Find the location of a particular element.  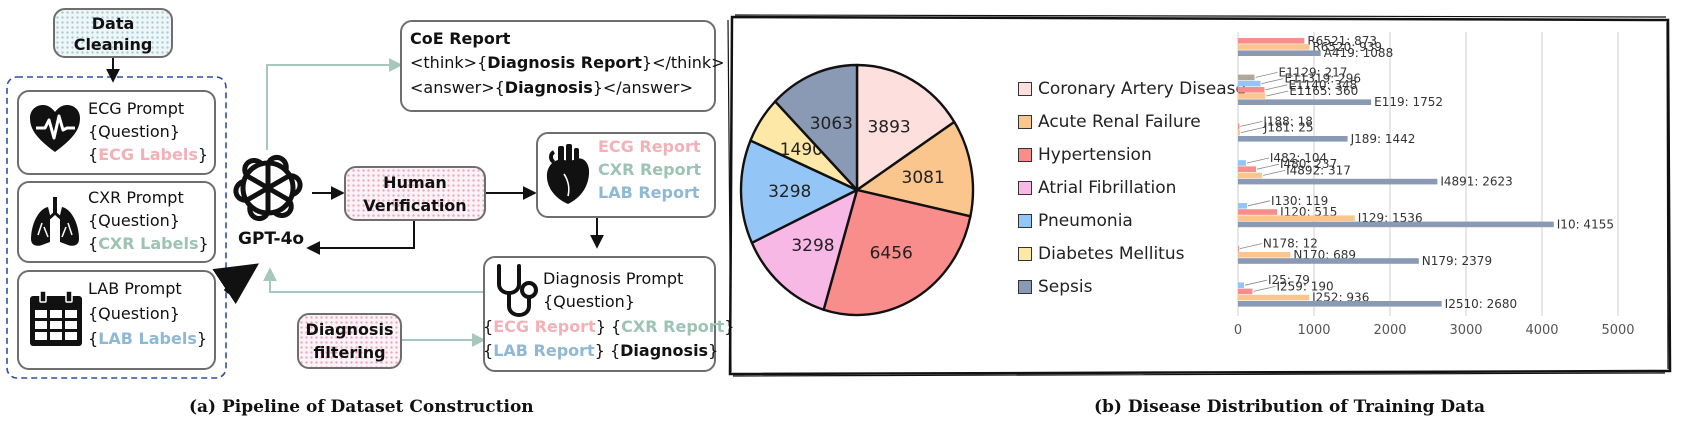

pie-slice-atrial-fibrillation is located at coordinates (804, 249).